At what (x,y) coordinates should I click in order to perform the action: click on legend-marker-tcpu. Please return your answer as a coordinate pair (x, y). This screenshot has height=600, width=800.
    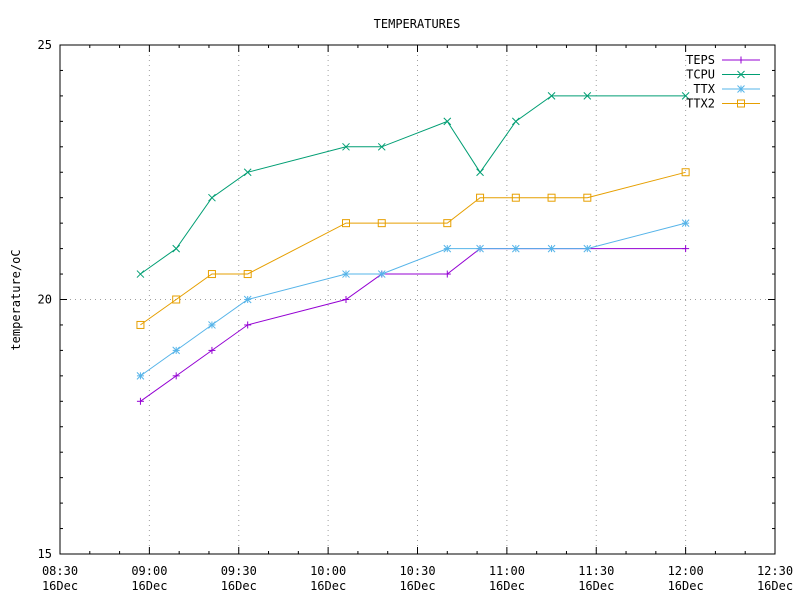
    Looking at the image, I should click on (741, 74).